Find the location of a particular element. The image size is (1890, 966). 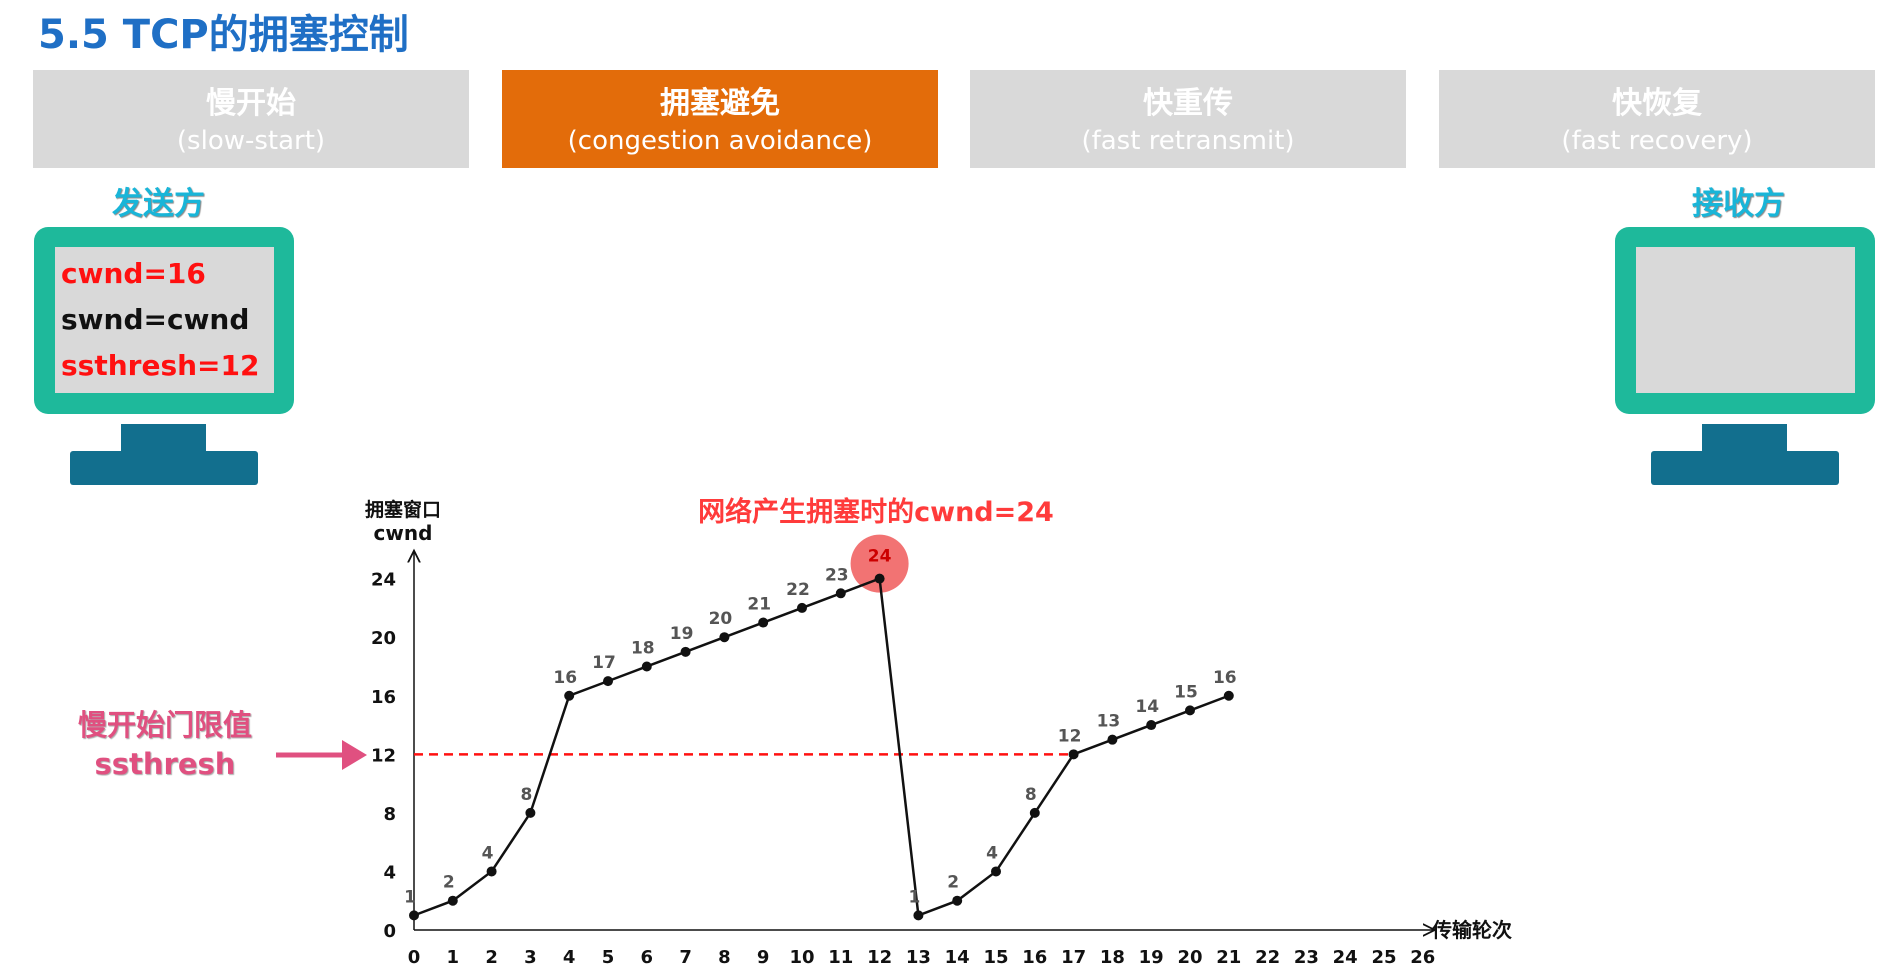

congestion-highlight-circle is located at coordinates (879, 563).